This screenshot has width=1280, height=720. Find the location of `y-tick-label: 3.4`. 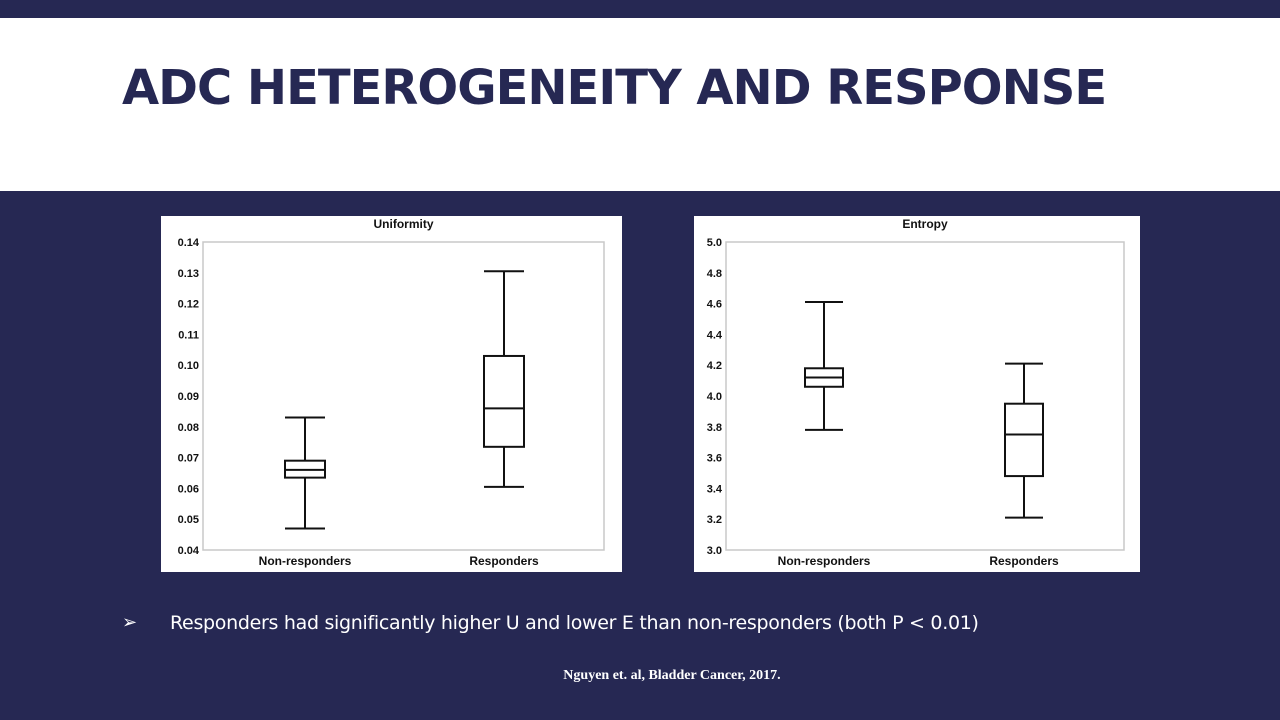

y-tick-label: 3.4 is located at coordinates (715, 489).